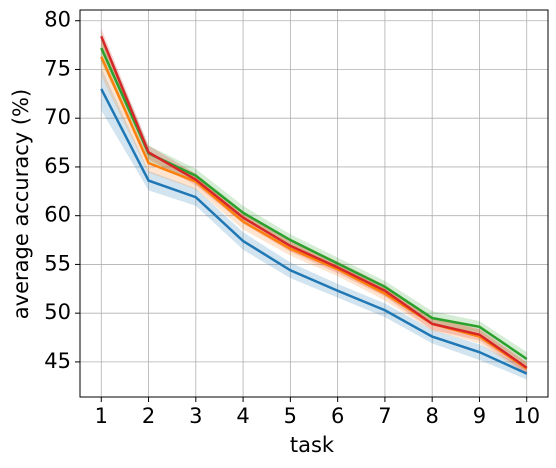 The width and height of the screenshot is (556, 468). Describe the element at coordinates (195, 416) in the screenshot. I see `x-tick-label: 3` at that location.